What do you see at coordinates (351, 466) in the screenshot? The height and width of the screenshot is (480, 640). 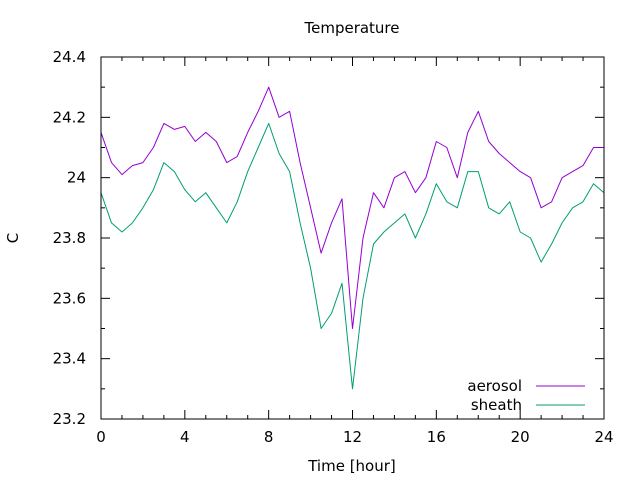 I see `x-axis-label: Time [hour]` at bounding box center [351, 466].